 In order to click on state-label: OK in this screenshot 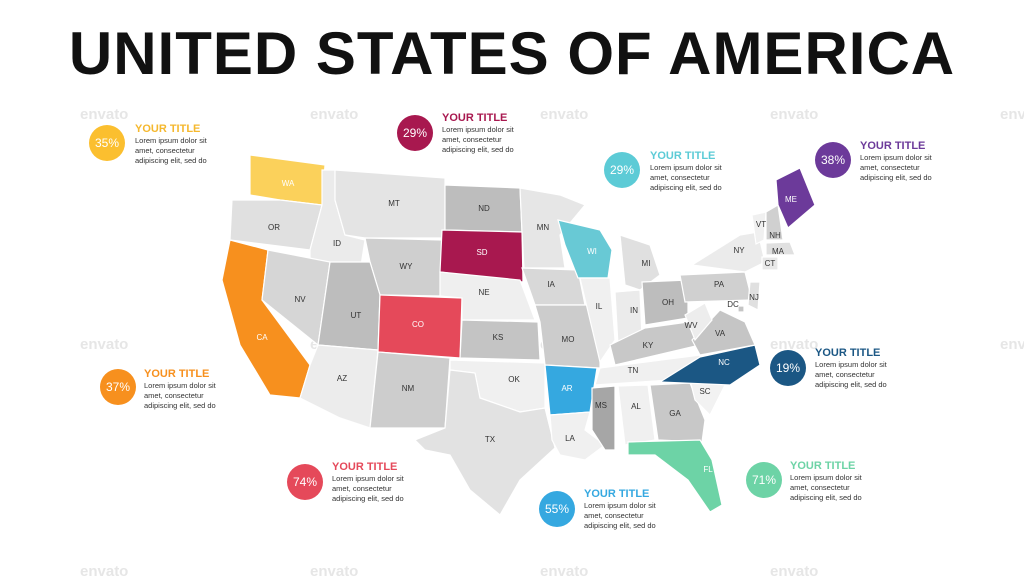, I will do `click(514, 379)`.